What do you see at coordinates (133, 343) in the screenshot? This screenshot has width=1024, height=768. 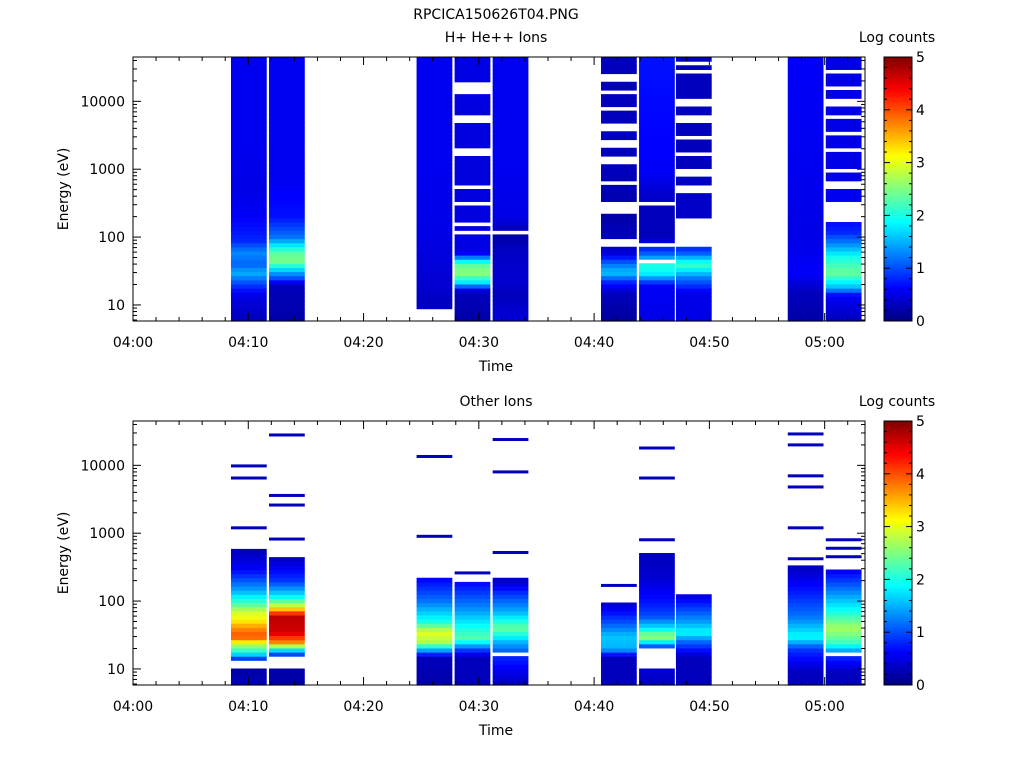 I see `h-he-ions-x-tick-label: 04:00` at bounding box center [133, 343].